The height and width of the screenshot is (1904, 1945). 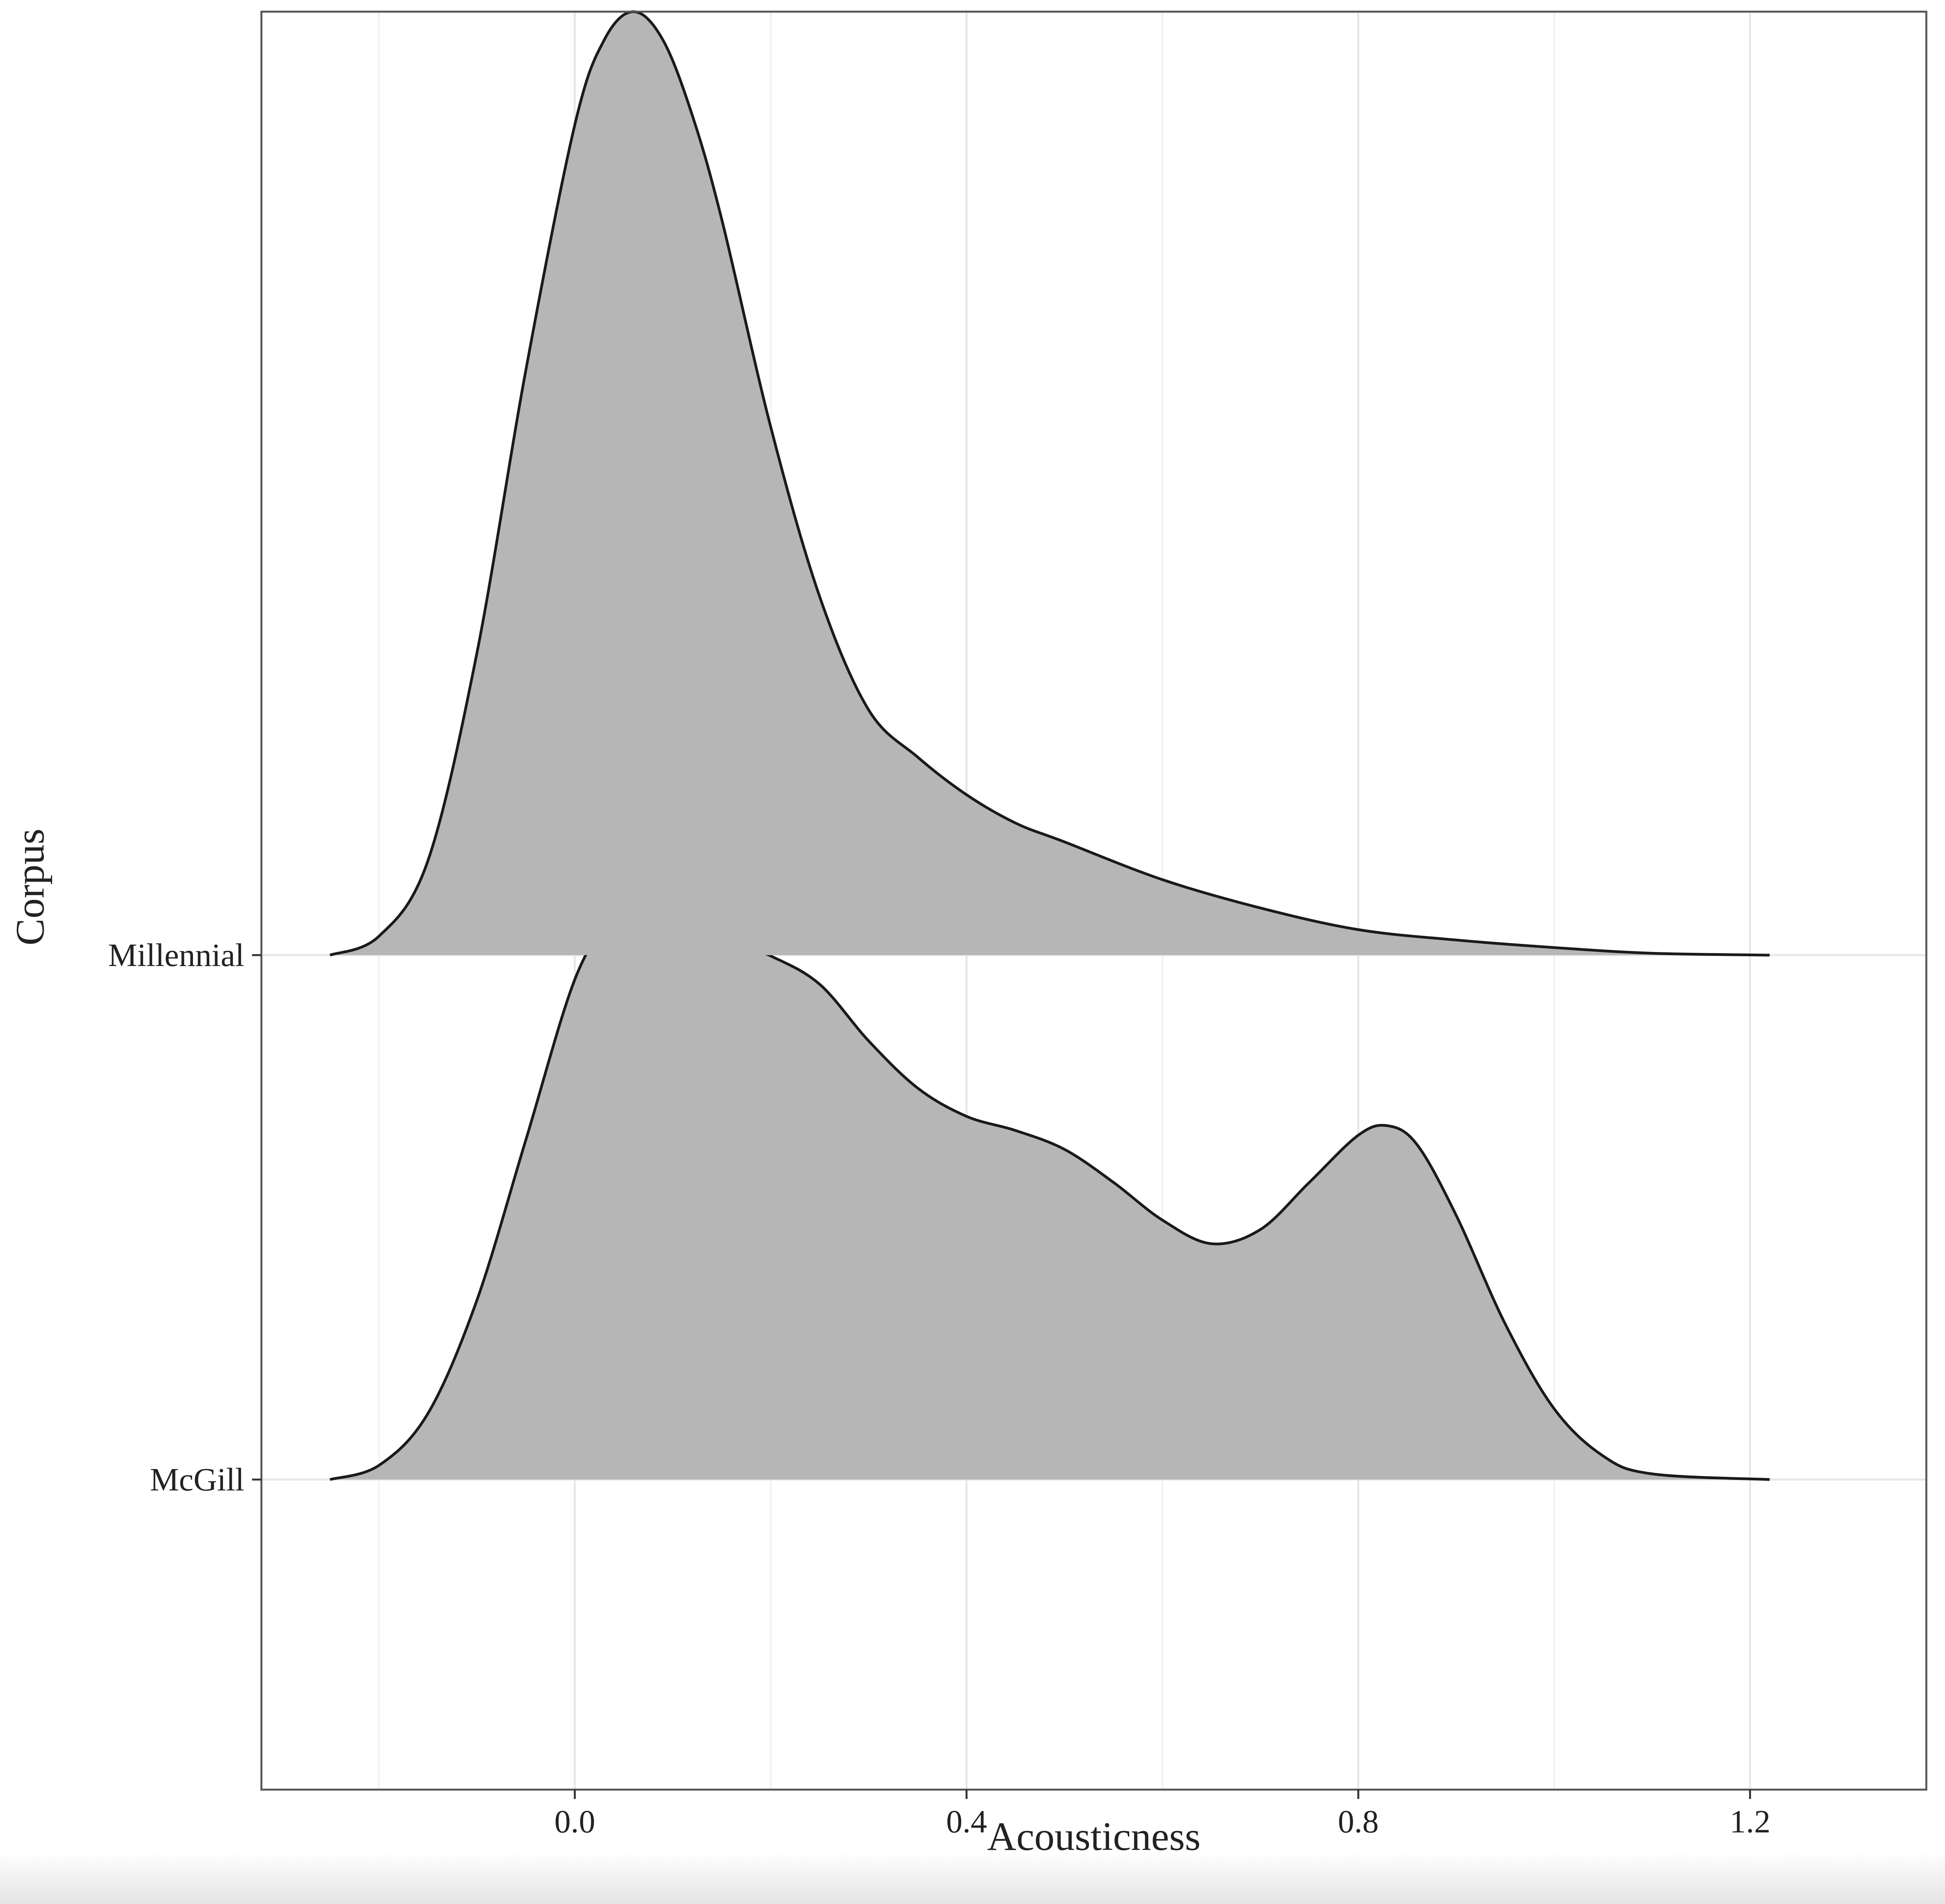 What do you see at coordinates (967, 1822) in the screenshot?
I see `x-tick-label-1: 0.4` at bounding box center [967, 1822].